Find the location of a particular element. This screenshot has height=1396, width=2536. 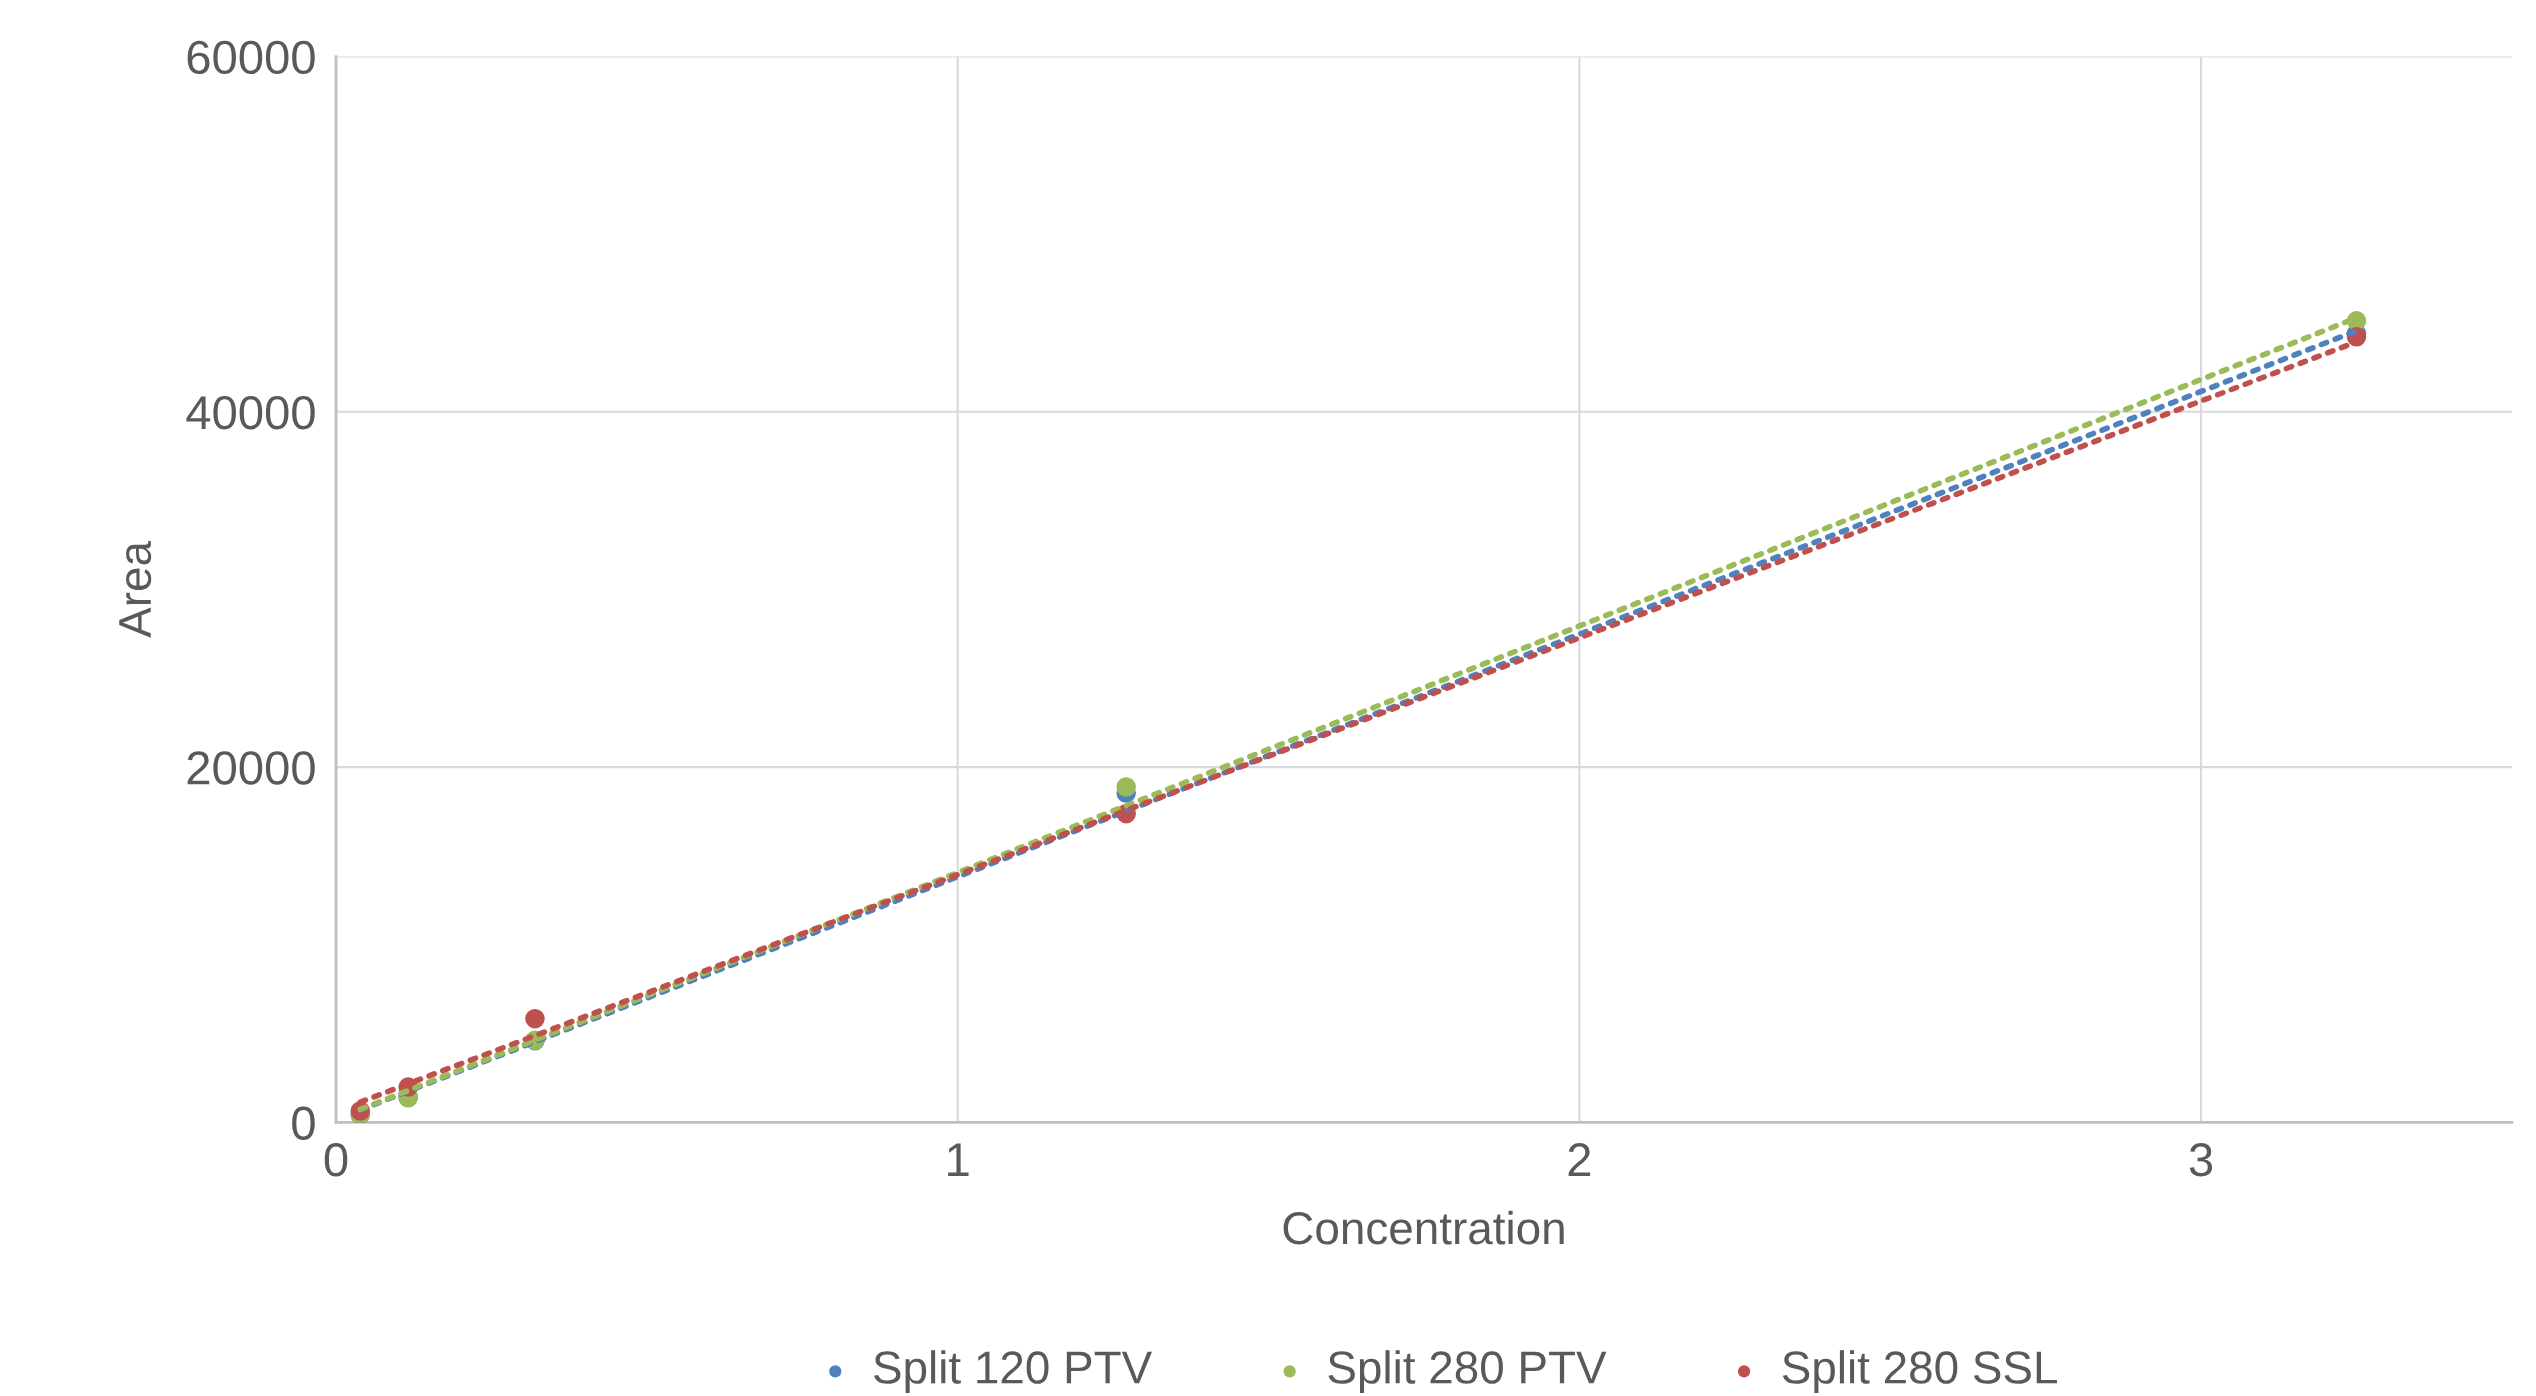

x-tick-label: 3 is located at coordinates (2201, 1160).